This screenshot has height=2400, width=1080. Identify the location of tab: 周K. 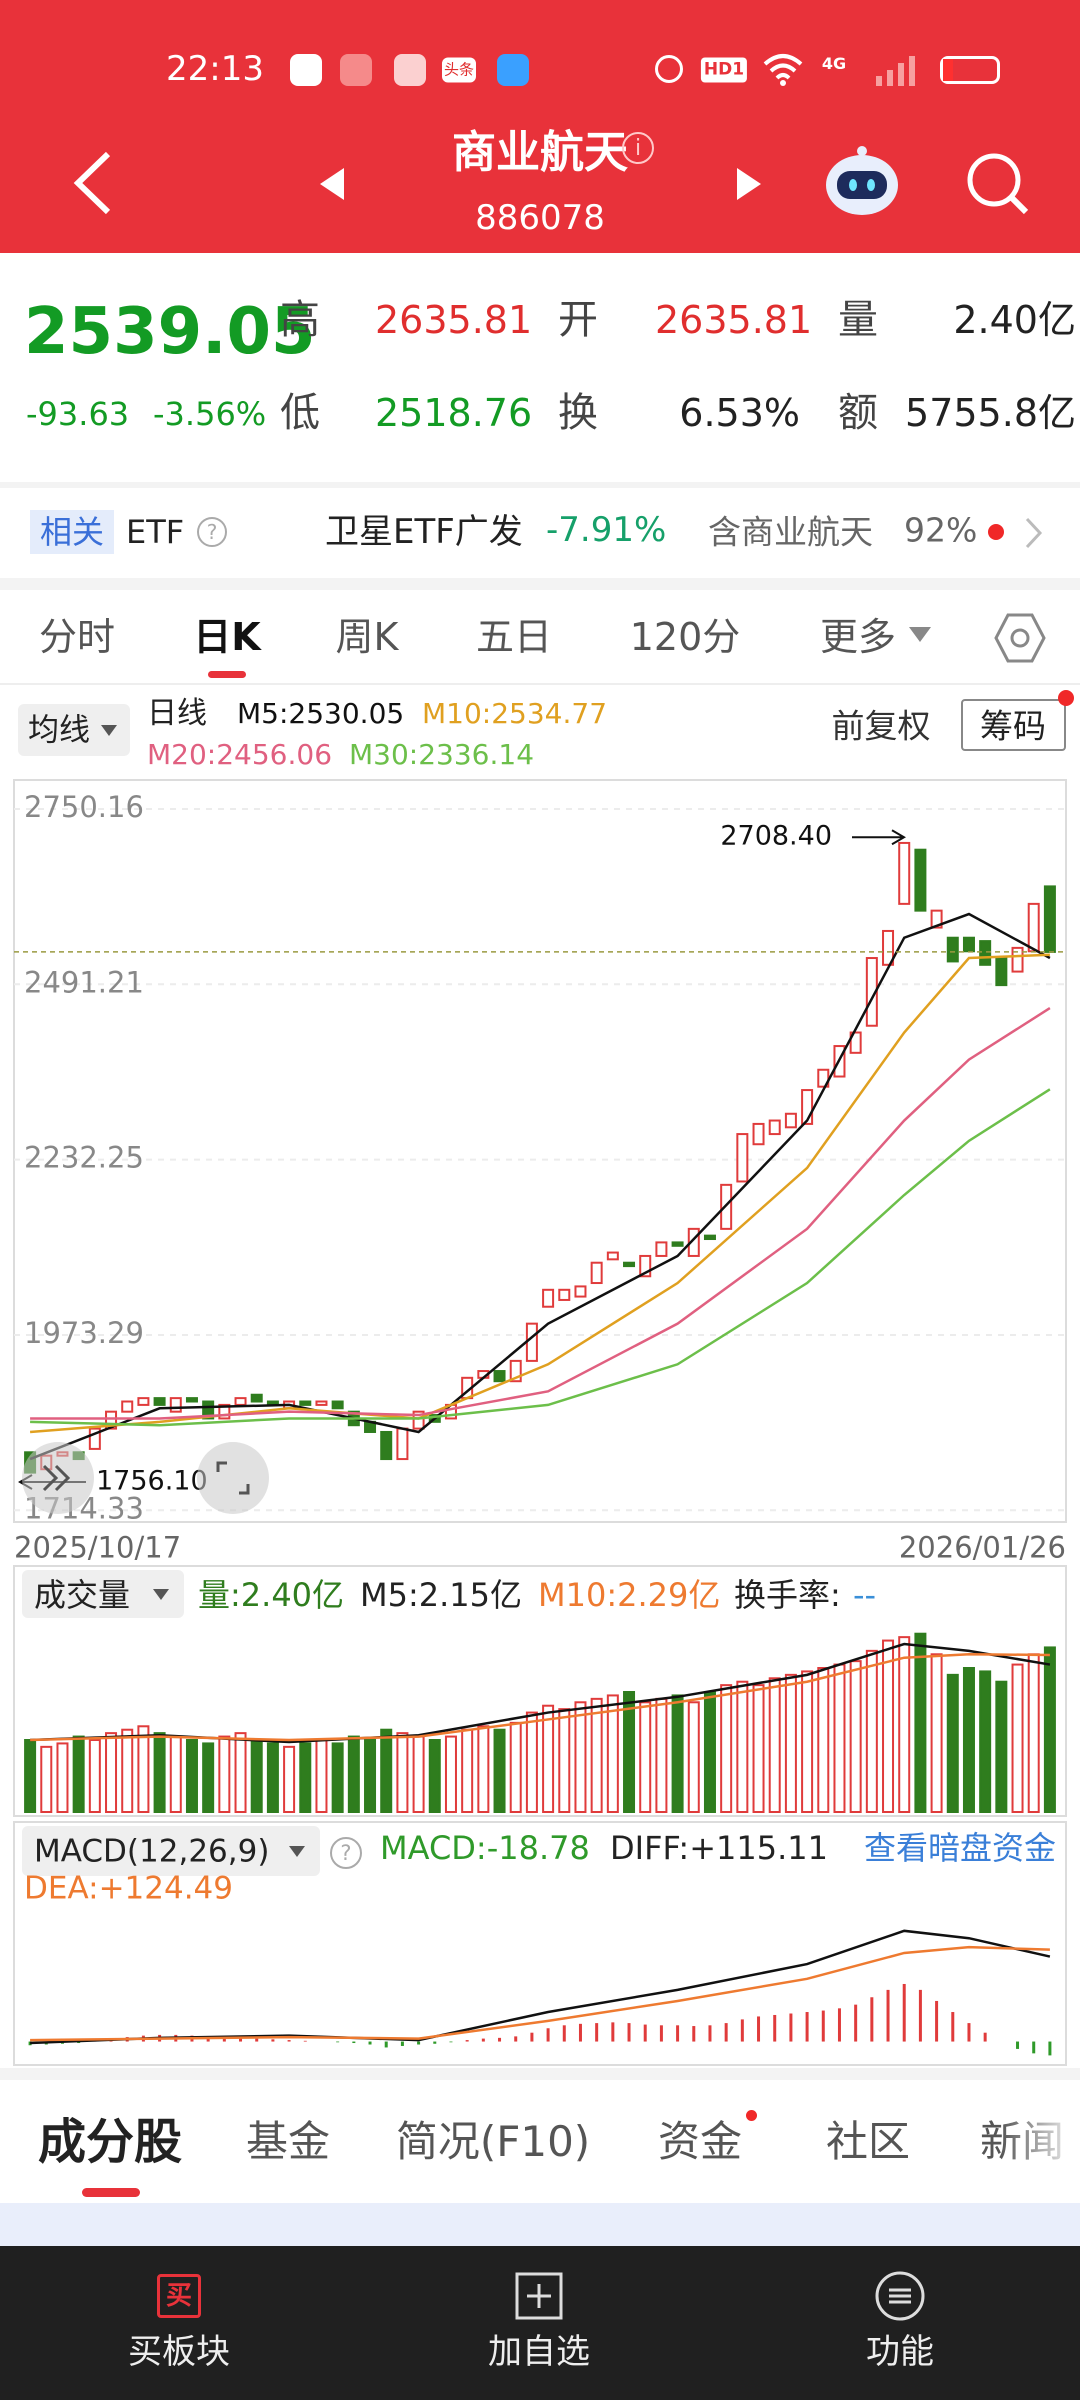
(367, 637).